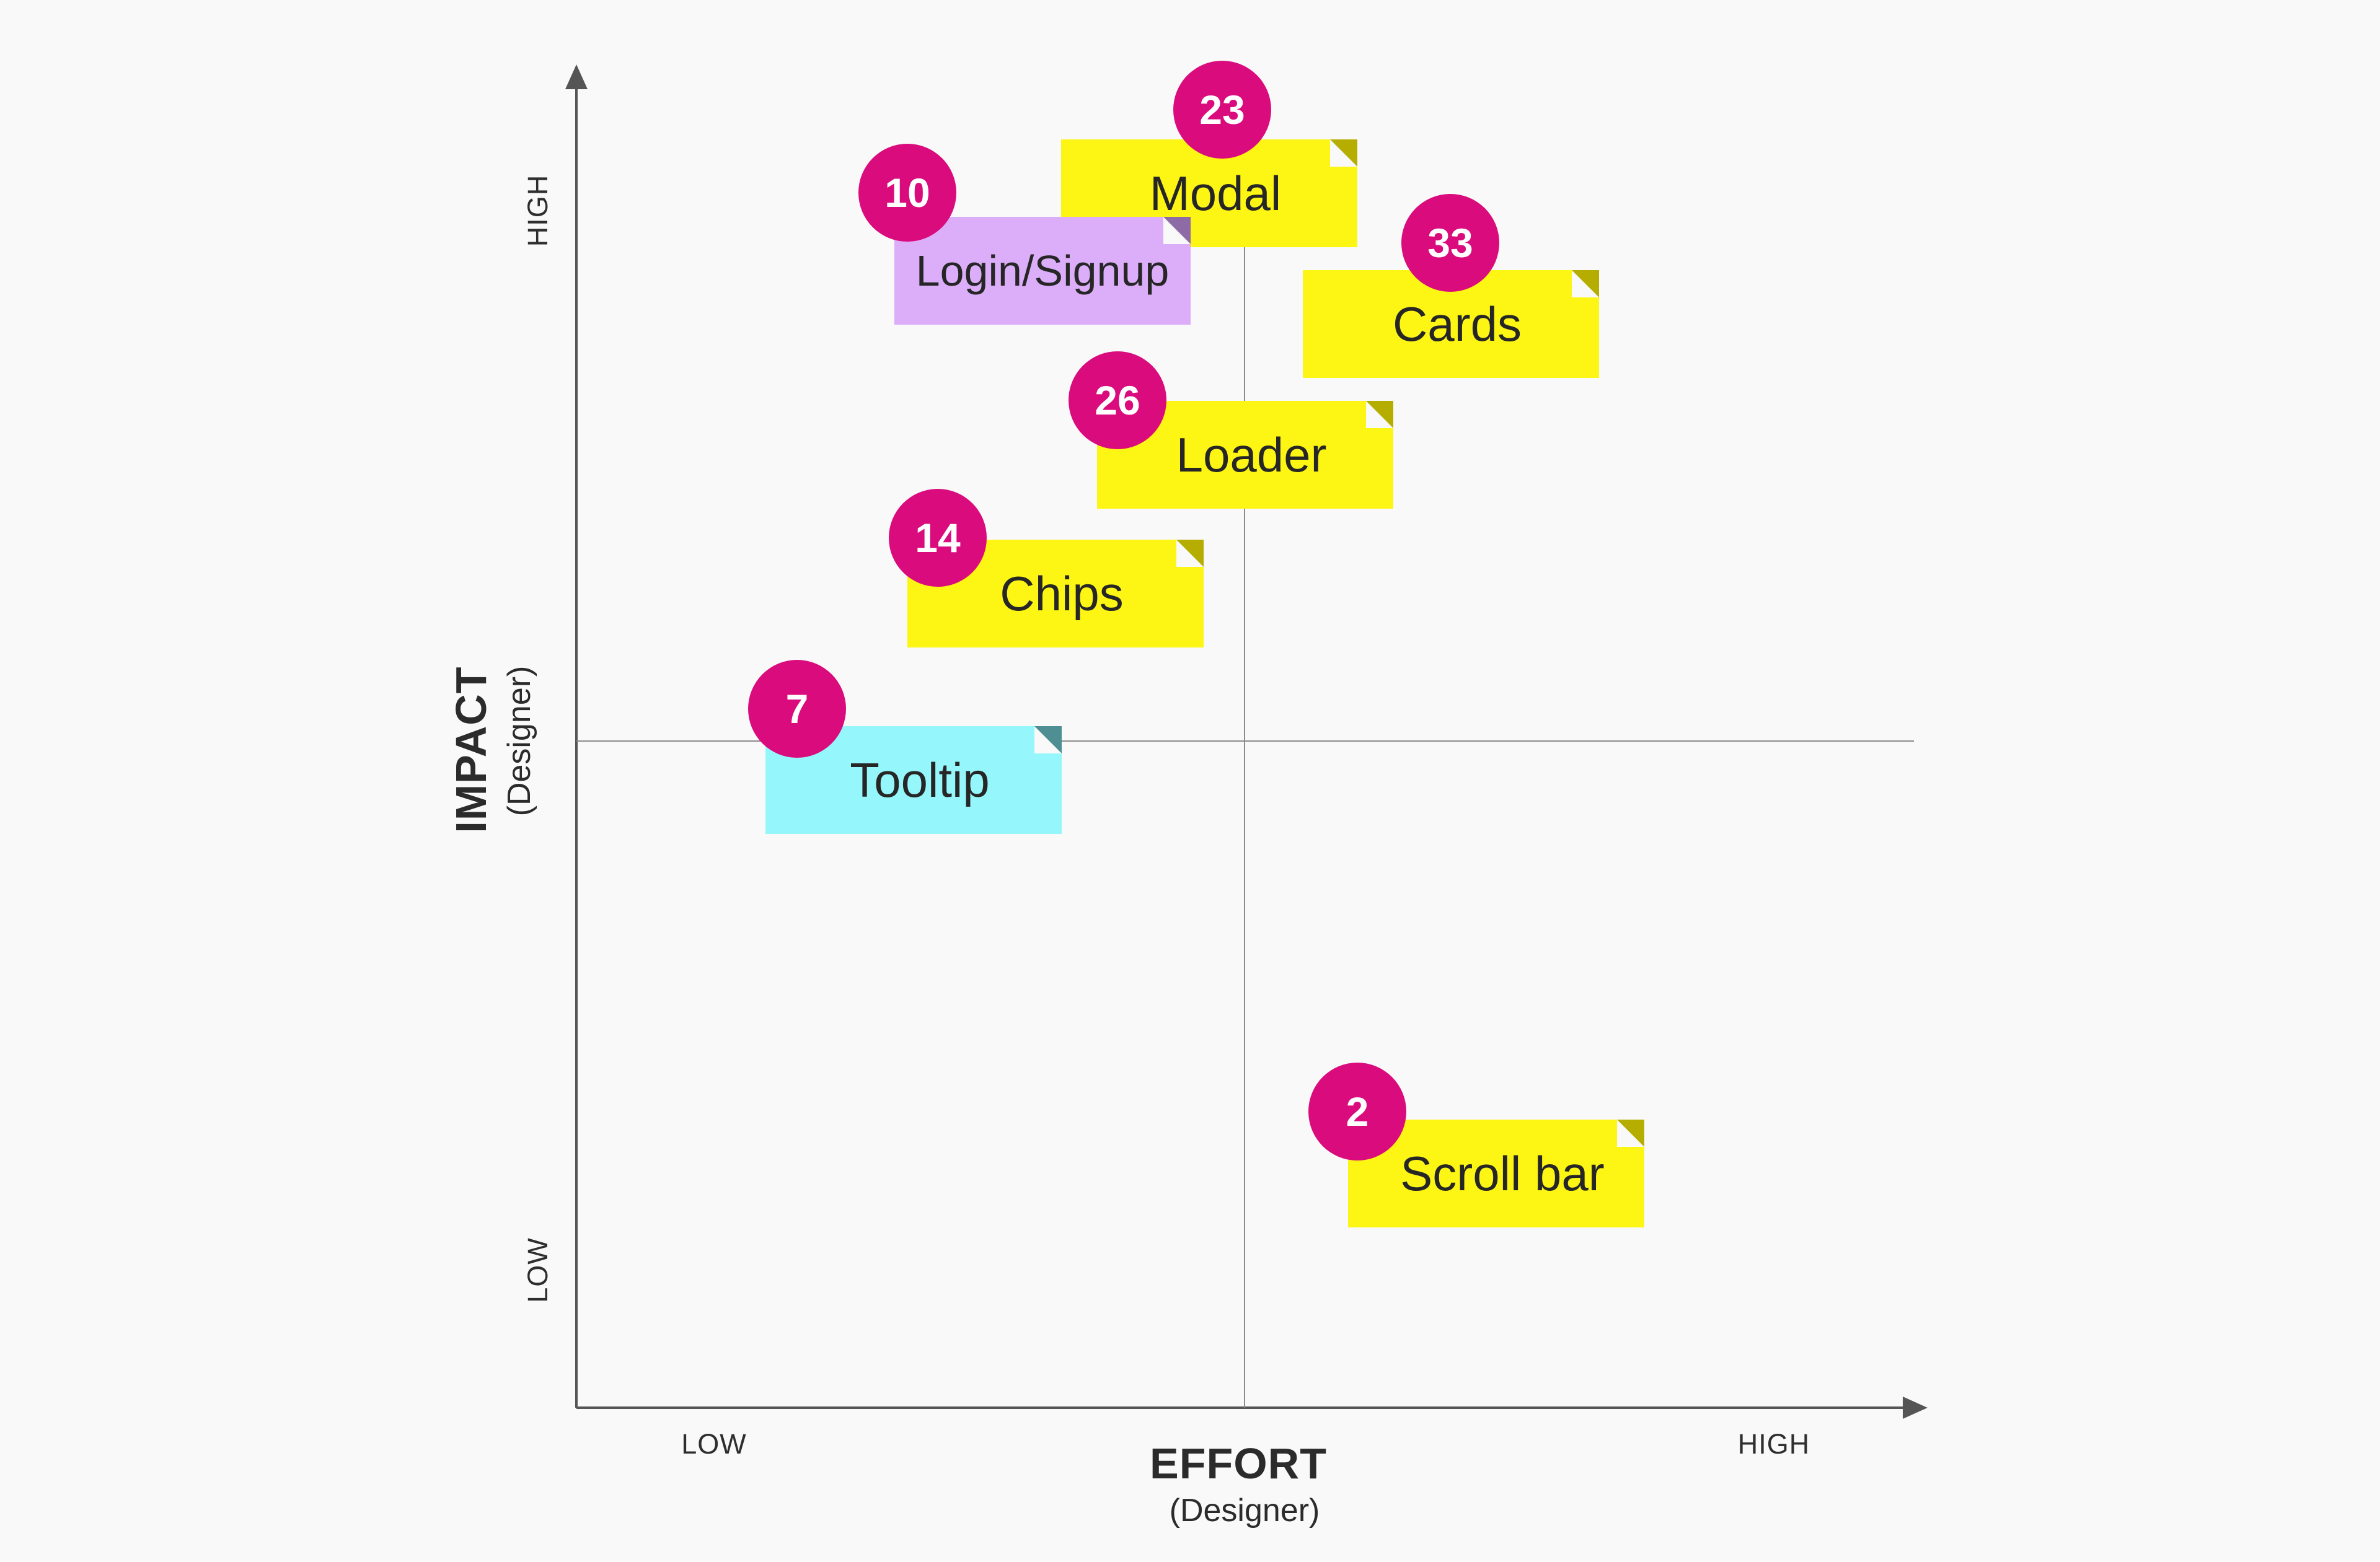 This screenshot has width=2380, height=1562. What do you see at coordinates (1357, 1112) in the screenshot?
I see `vote-count-badge: 2` at bounding box center [1357, 1112].